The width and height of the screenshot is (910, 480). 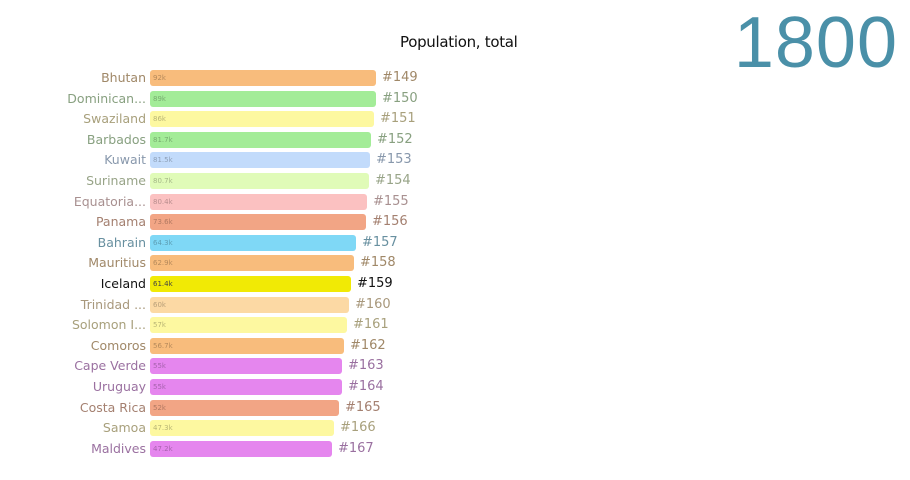 What do you see at coordinates (163, 202) in the screenshot?
I see `population-label: 80.4k` at bounding box center [163, 202].